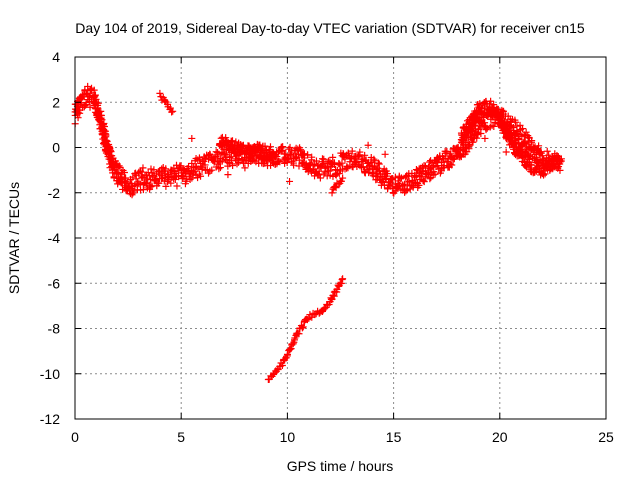 The height and width of the screenshot is (480, 640). Describe the element at coordinates (54, 329) in the screenshot. I see `y-tick-label: -8` at that location.